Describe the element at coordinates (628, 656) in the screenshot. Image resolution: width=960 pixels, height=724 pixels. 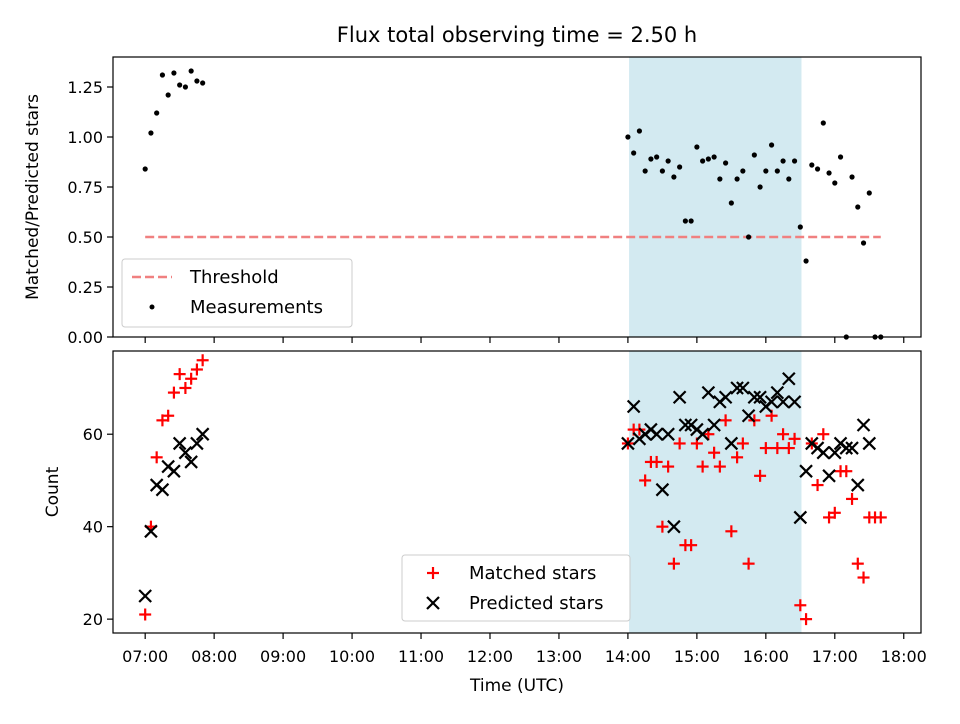
I see `x-tick-label: 14:00` at that location.